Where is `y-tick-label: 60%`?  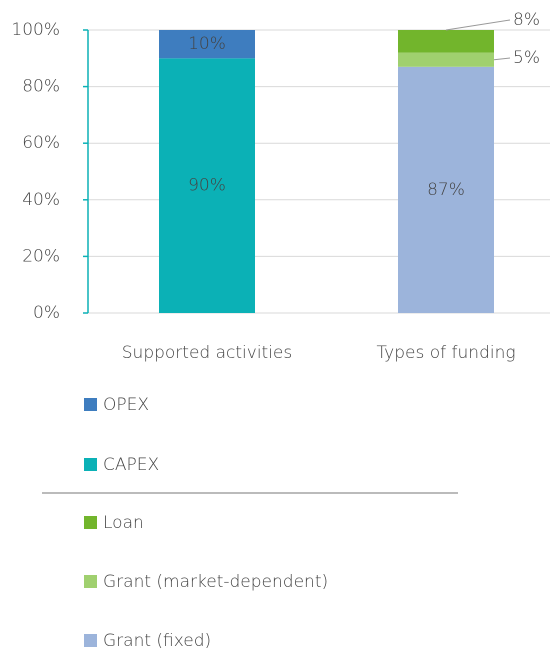
y-tick-label: 60% is located at coordinates (41, 143).